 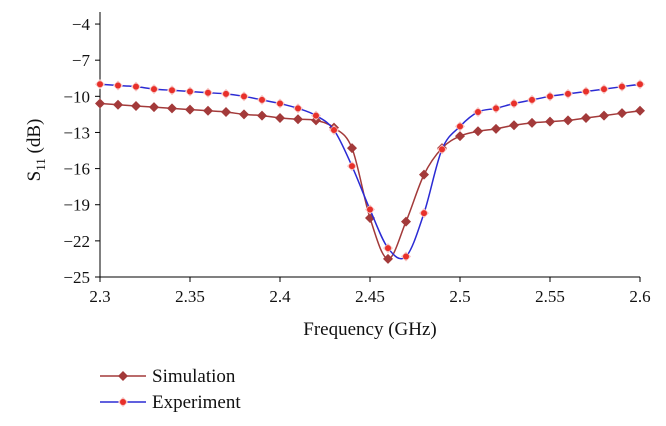 What do you see at coordinates (76, 169) in the screenshot?
I see `y-tick-label: −16` at bounding box center [76, 169].